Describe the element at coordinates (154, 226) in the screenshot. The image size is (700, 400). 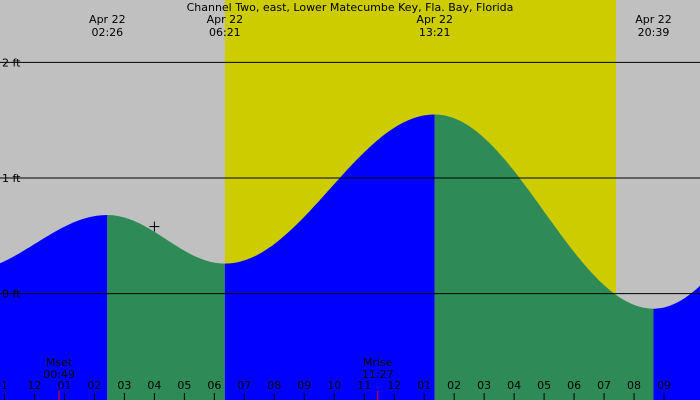
I see `current-time-marker` at that location.